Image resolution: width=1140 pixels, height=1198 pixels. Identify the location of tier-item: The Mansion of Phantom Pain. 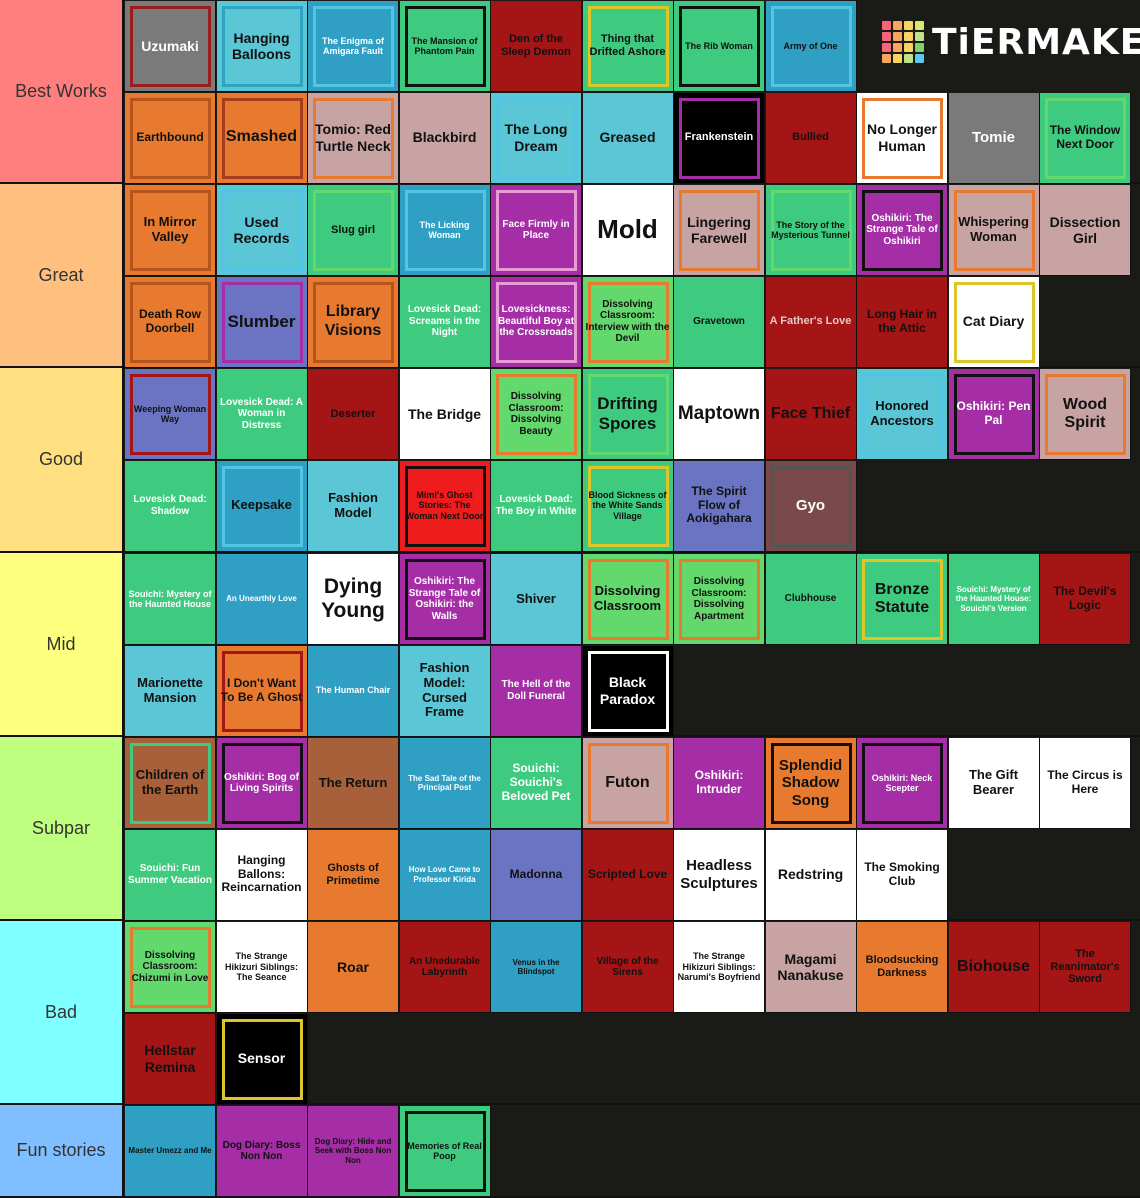
(445, 46).